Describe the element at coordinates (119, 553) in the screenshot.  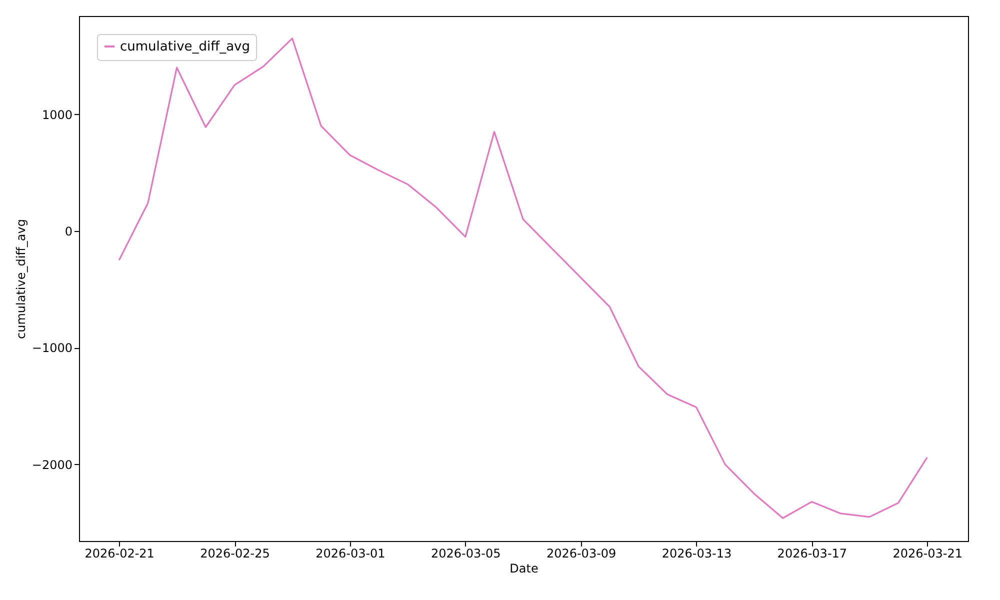
I see `x-tick-label: 2026-02-21` at that location.